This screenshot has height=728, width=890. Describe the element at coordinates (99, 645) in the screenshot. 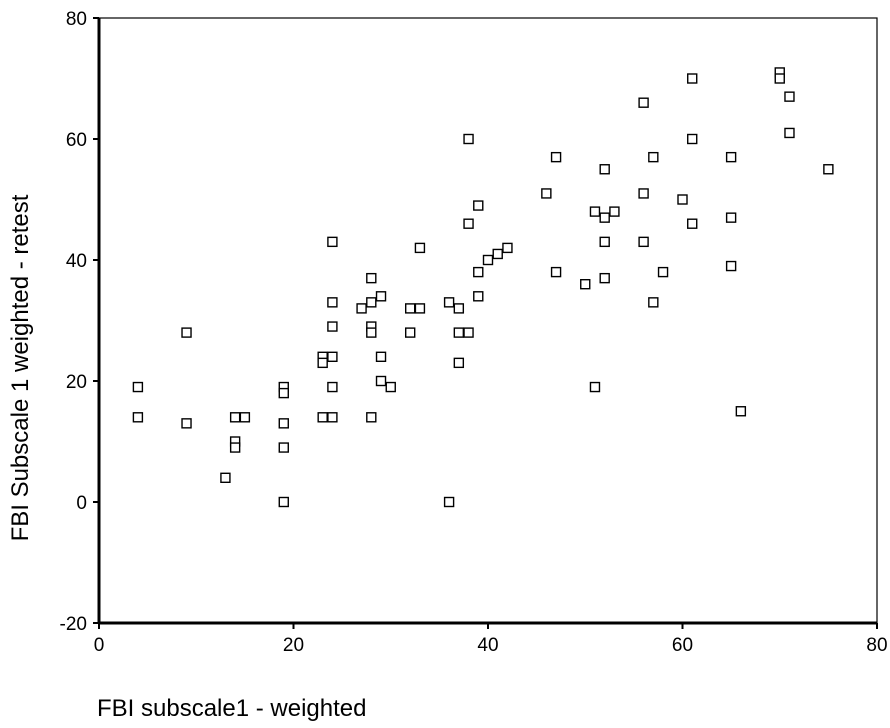

I see `x-tick-label: 0` at that location.